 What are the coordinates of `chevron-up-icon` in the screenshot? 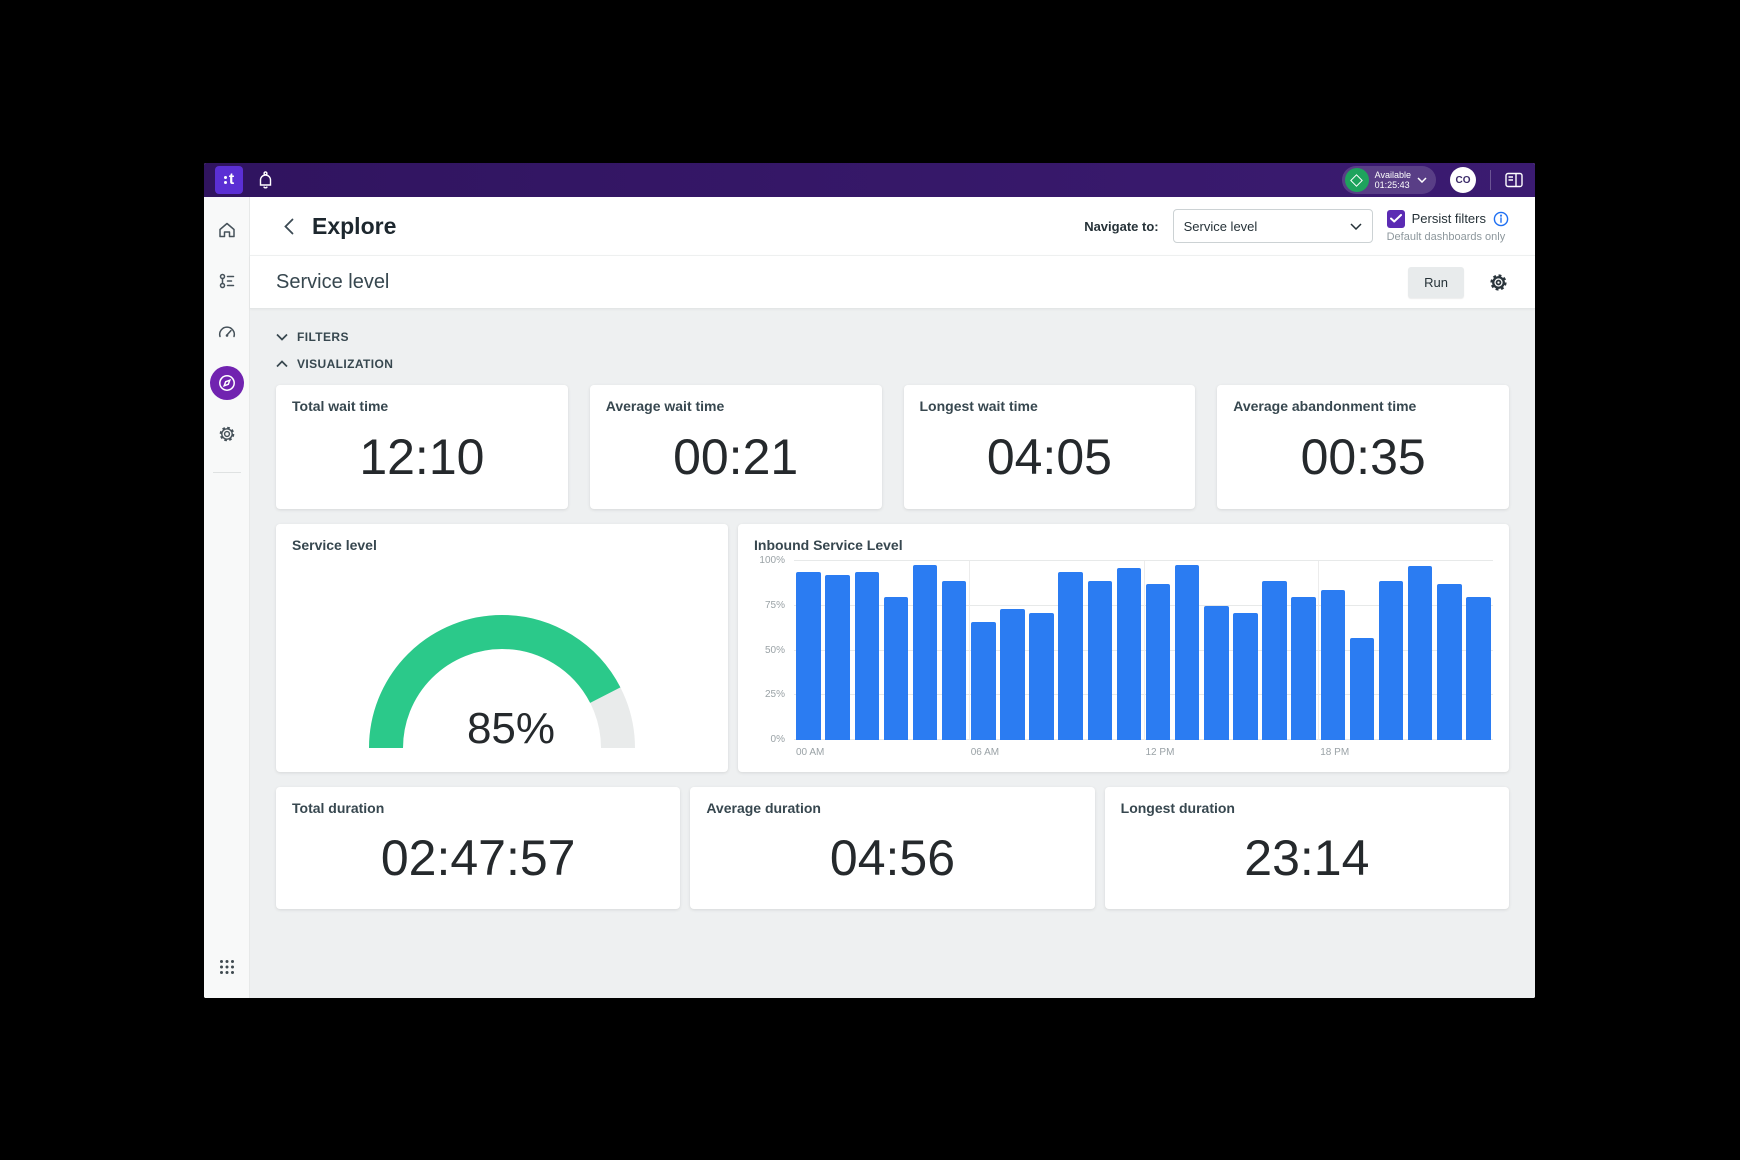 It's located at (282, 363).